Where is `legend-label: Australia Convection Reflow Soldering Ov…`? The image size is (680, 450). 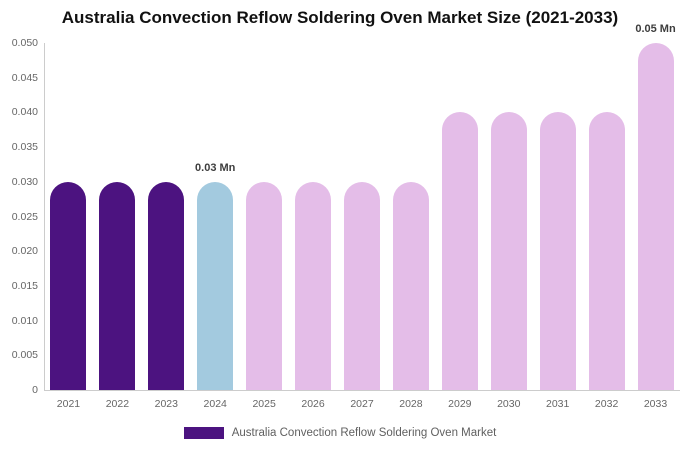 legend-label: Australia Convection Reflow Soldering Ov… is located at coordinates (364, 433).